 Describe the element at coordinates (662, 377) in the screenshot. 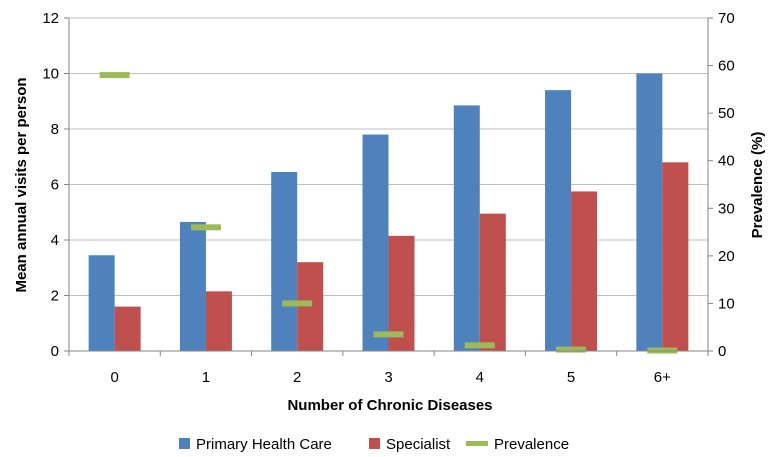

I see `x-tick-label: 6+` at that location.